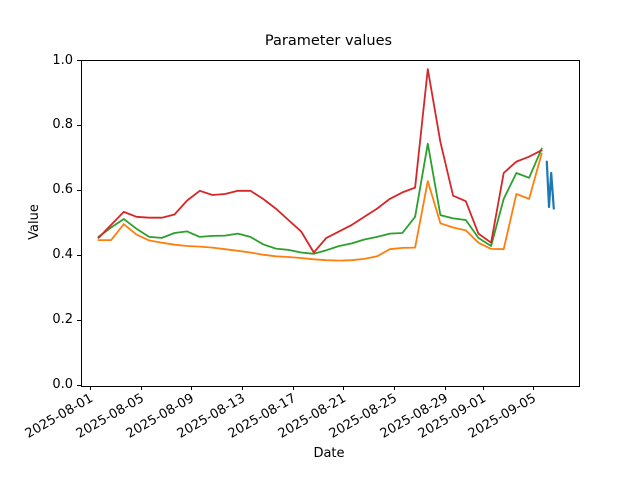 This screenshot has height=480, width=640. Describe the element at coordinates (328, 41) in the screenshot. I see `chart-title: Parameter values` at that location.